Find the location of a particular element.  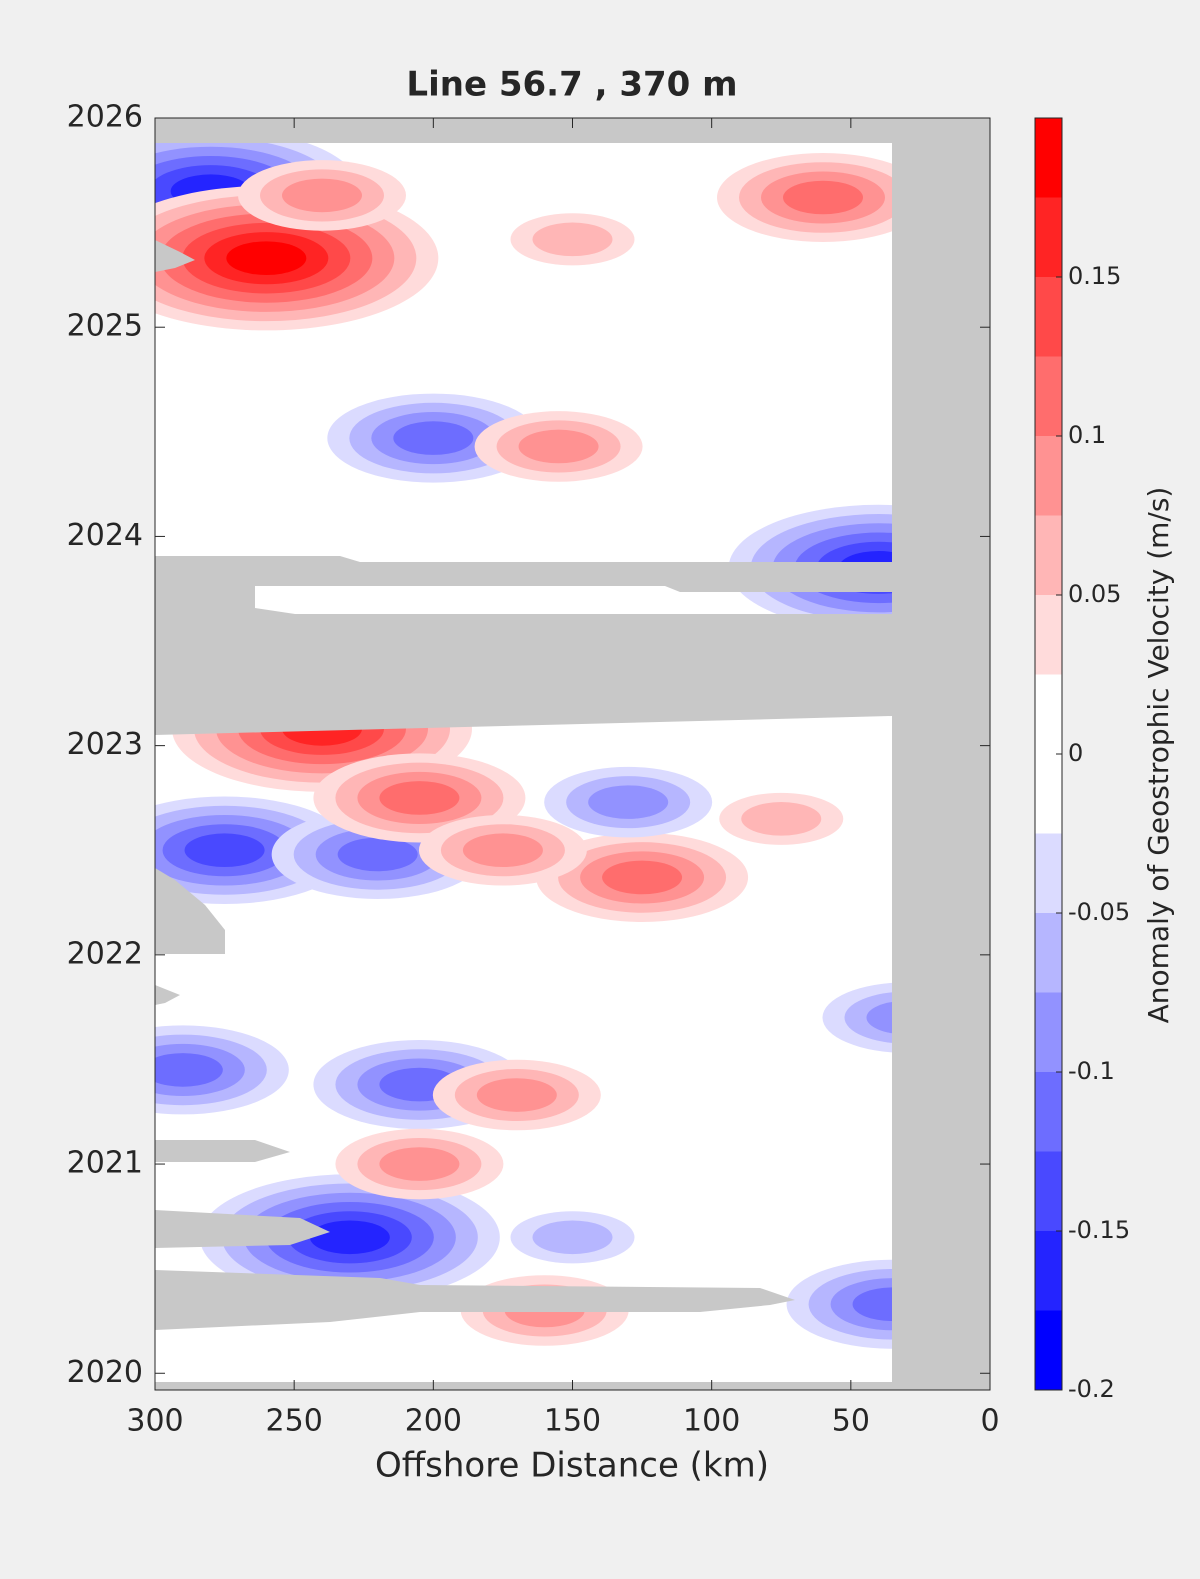

colorbar-tick-label: -0.2 is located at coordinates (1091, 1389).